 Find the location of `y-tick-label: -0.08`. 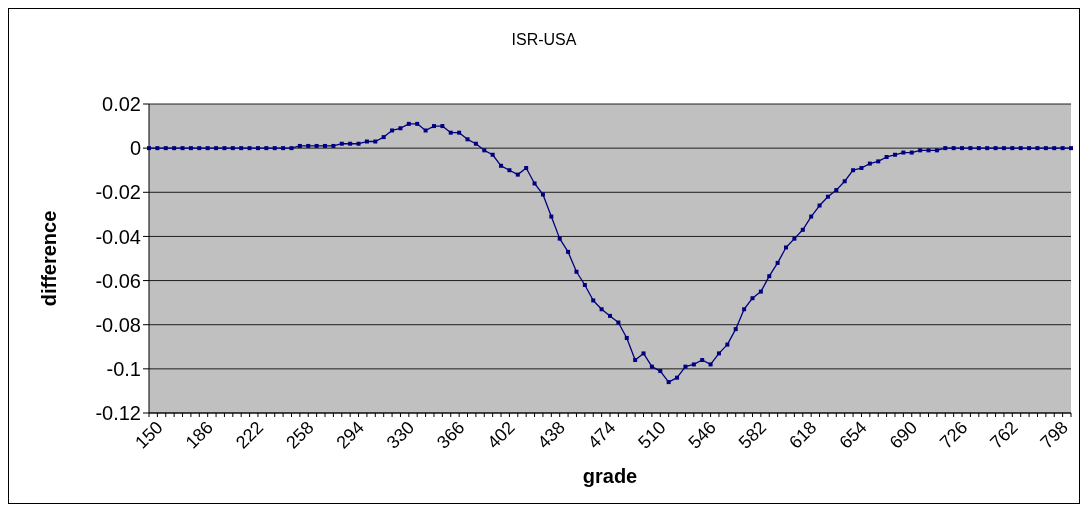

y-tick-label: -0.08 is located at coordinates (118, 324).